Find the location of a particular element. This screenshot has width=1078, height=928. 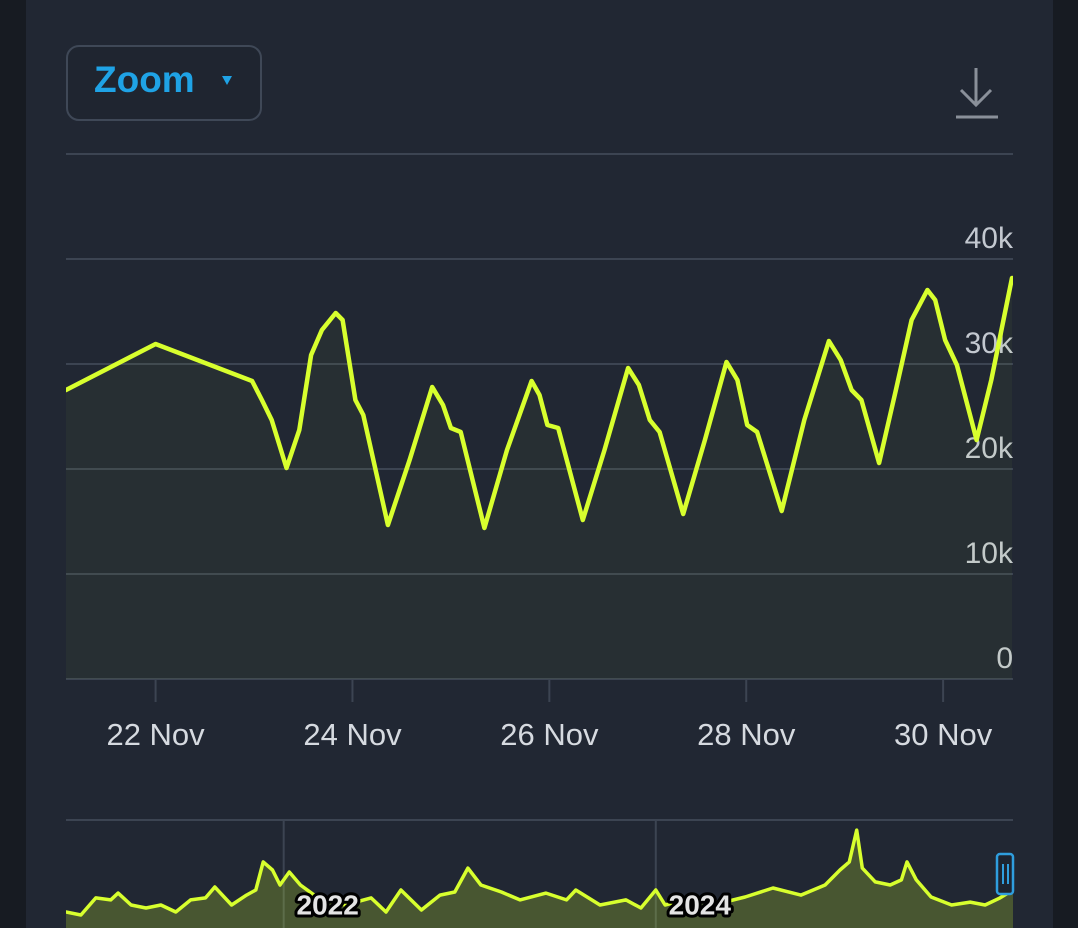

x-tick-label: 30 Nov is located at coordinates (943, 734).